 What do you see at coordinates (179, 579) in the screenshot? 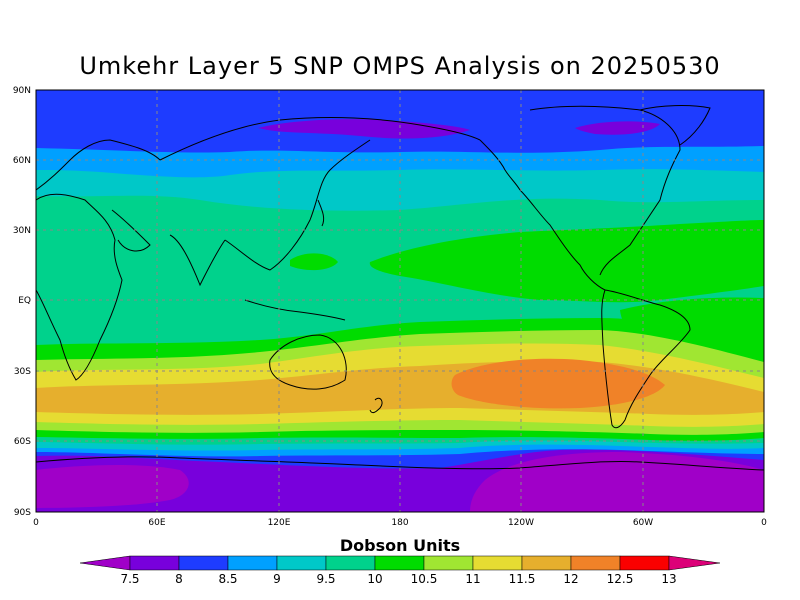
I see `colorbar-label: 8` at bounding box center [179, 579].